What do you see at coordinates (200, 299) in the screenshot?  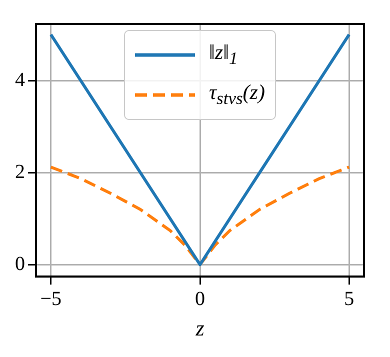 I see `x-tick-label: 0` at bounding box center [200, 299].